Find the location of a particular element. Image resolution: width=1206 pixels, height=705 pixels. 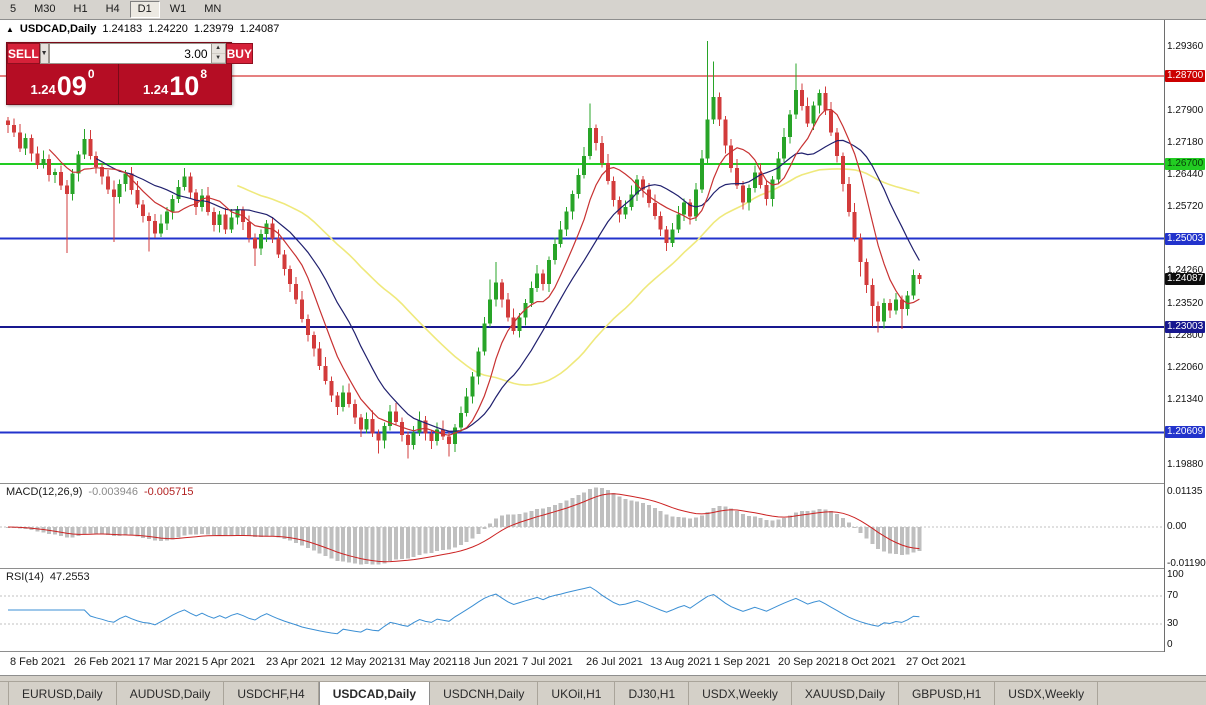

dropdown-arrow-icon: ▼ is located at coordinates (44, 53).